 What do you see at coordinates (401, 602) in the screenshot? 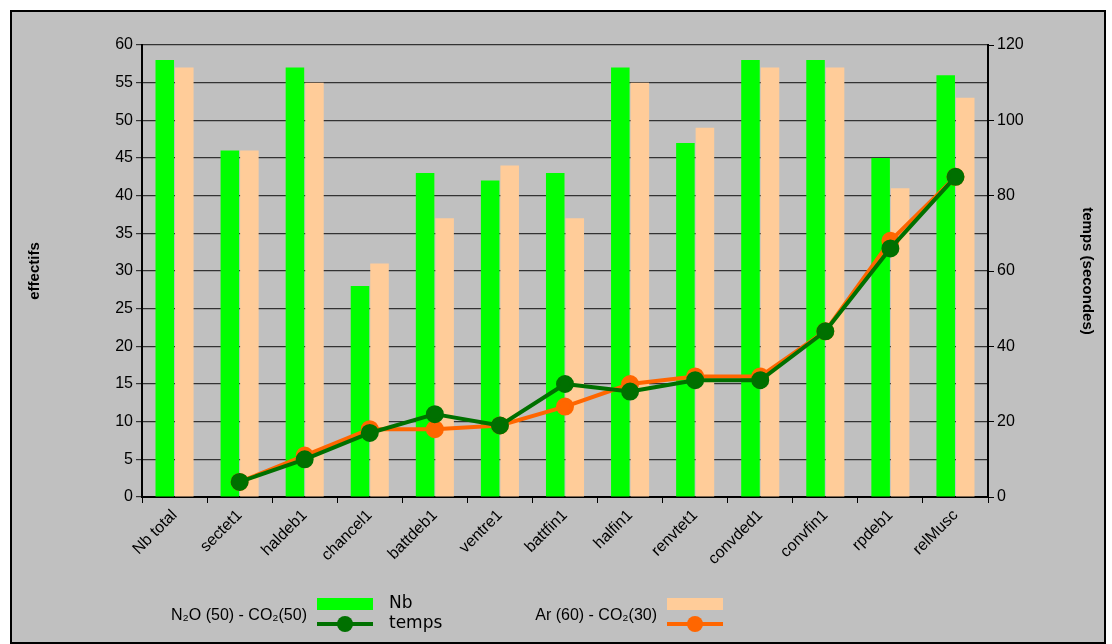
I see `text: Nb` at bounding box center [401, 602].